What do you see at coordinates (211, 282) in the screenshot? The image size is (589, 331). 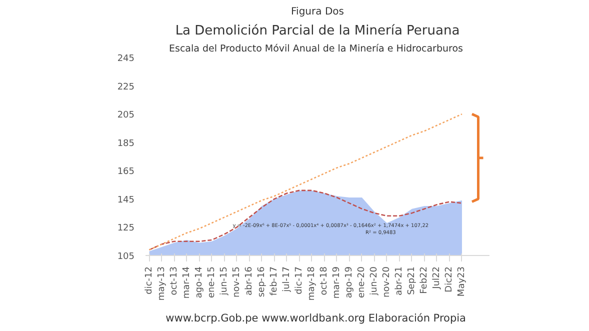 I see `x-tick-label: ene-15` at bounding box center [211, 282].